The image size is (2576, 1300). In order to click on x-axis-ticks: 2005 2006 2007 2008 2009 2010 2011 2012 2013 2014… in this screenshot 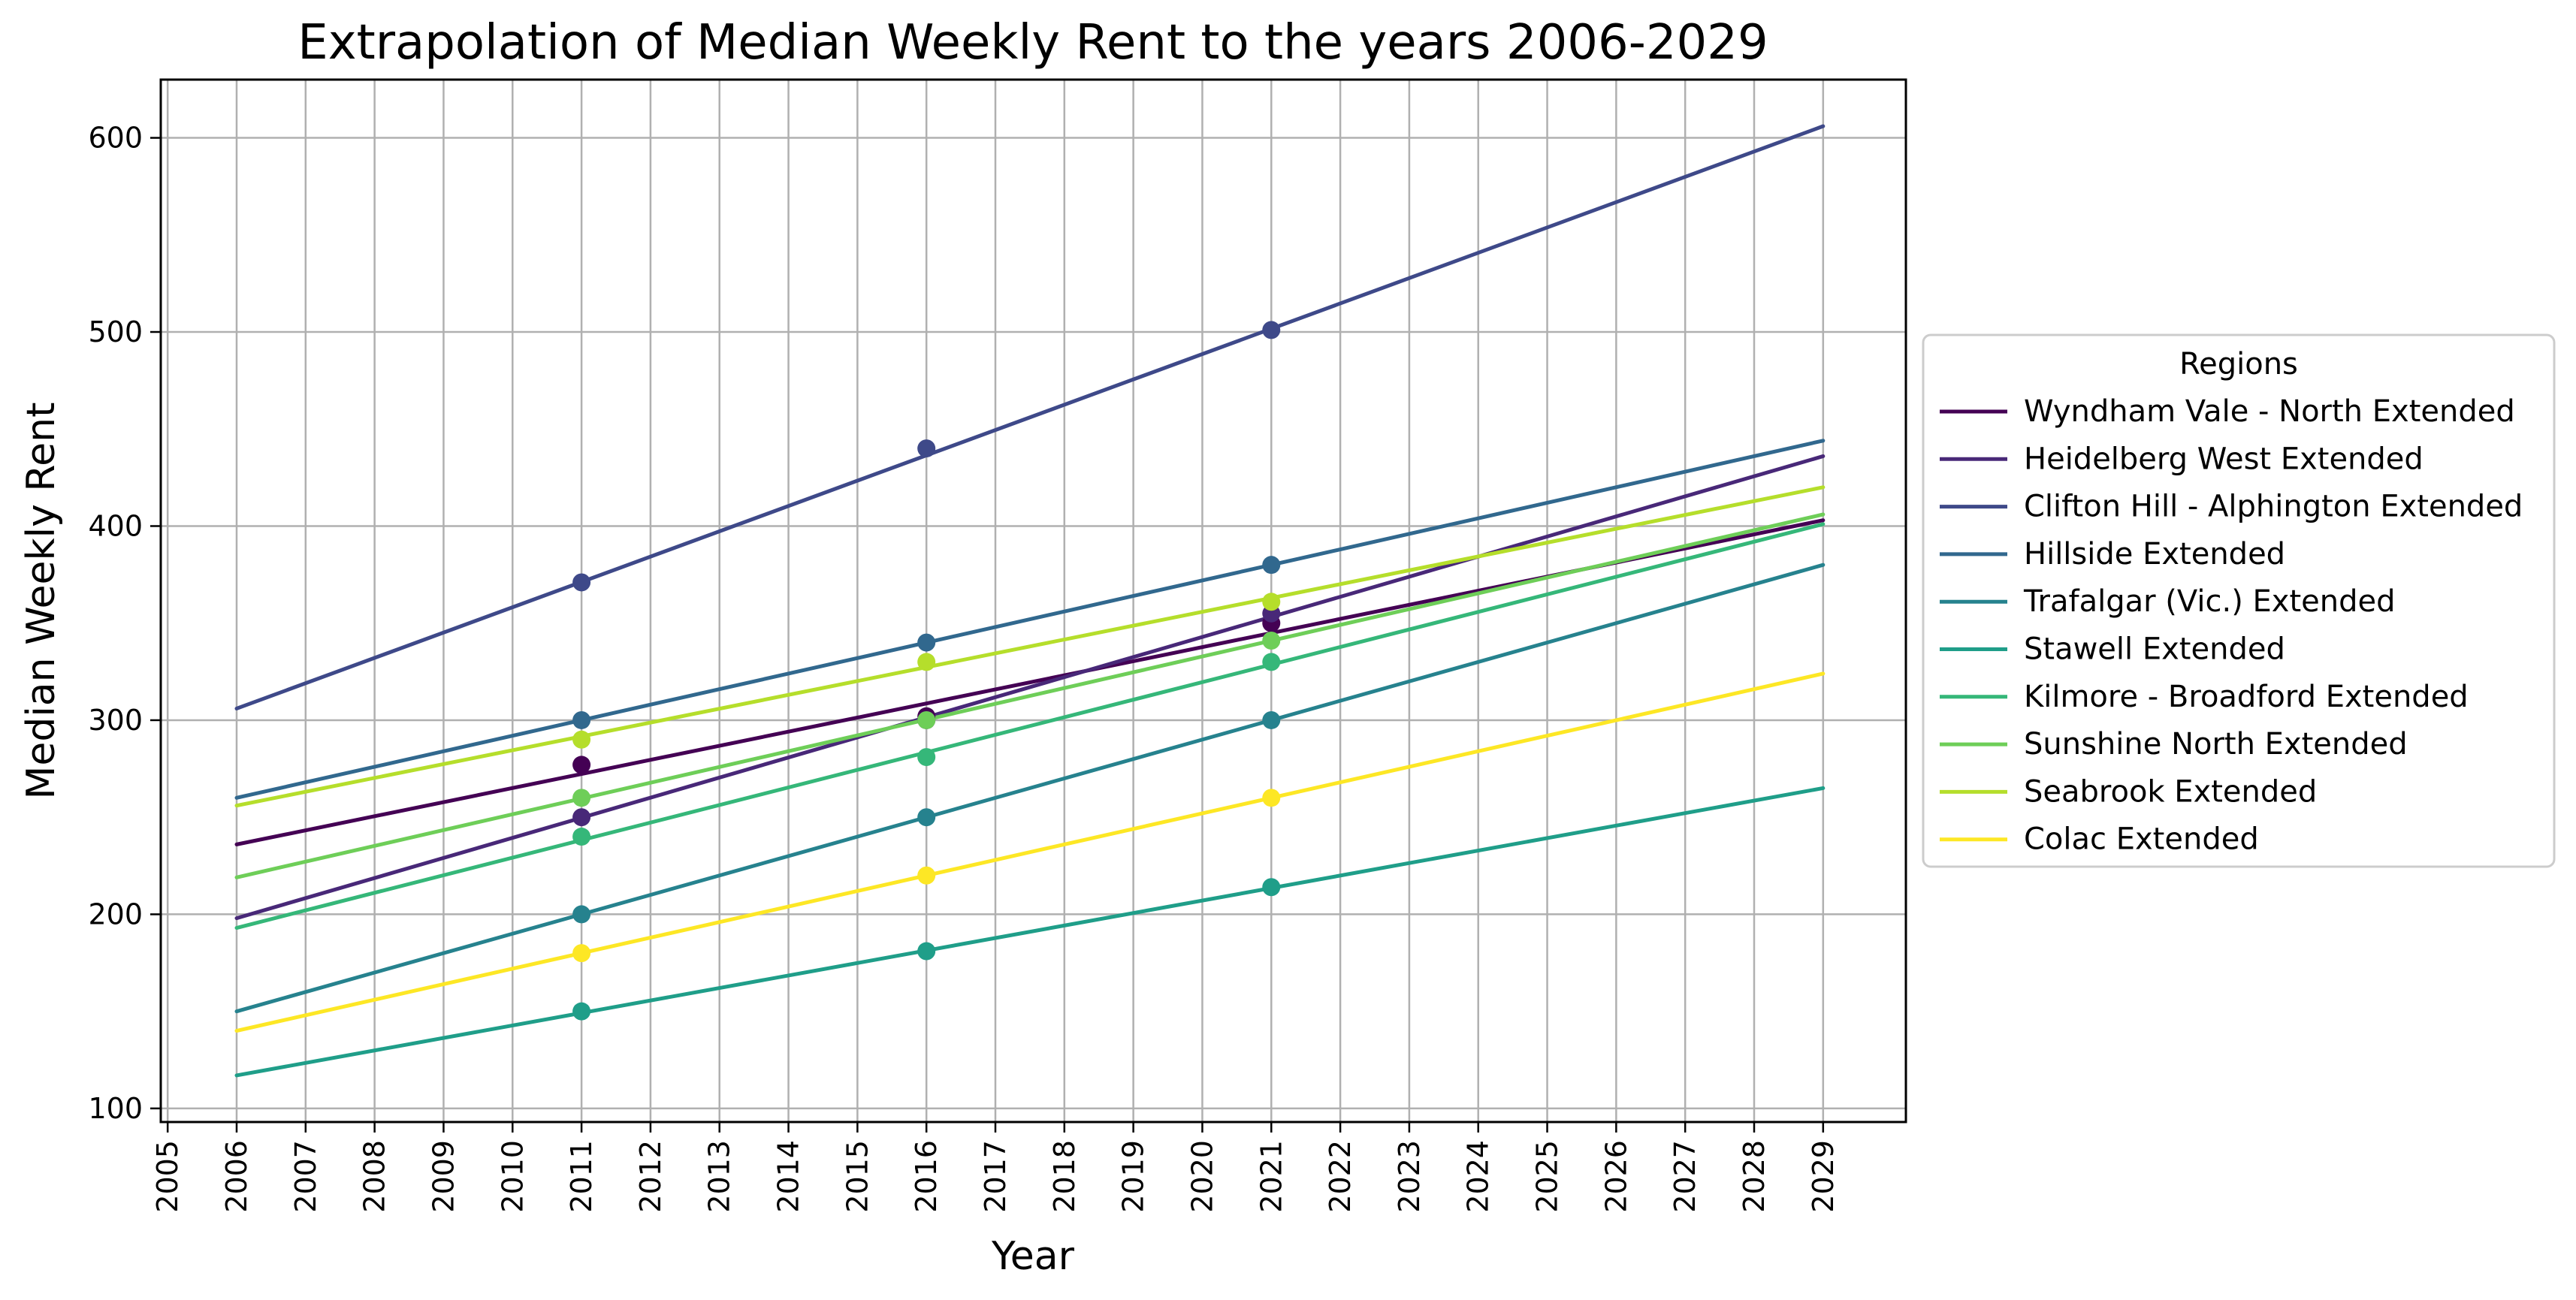, I will do `click(995, 1167)`.